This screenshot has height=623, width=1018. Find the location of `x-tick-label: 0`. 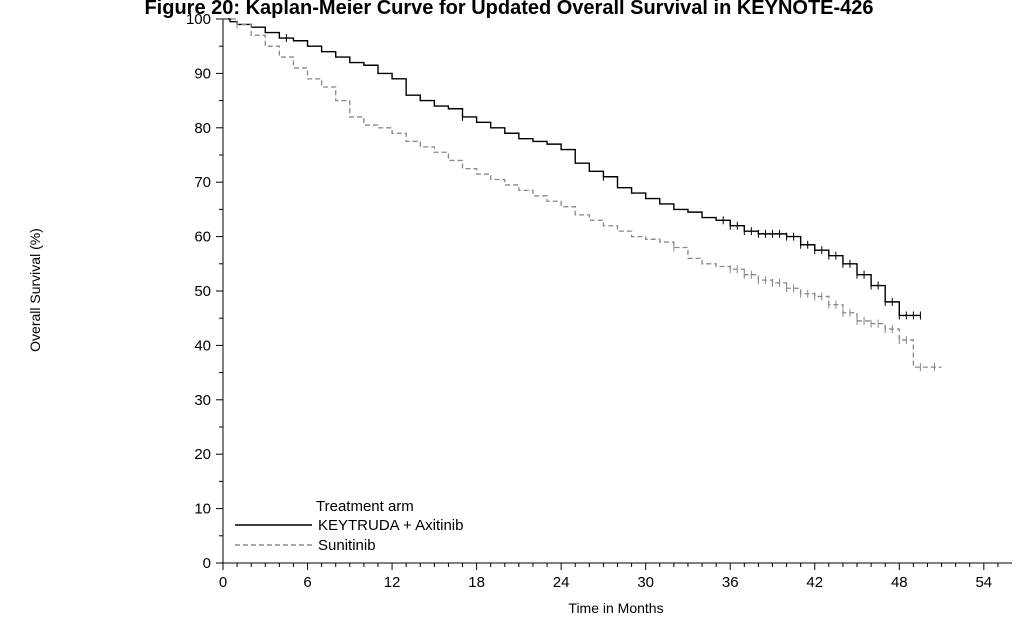

x-tick-label: 0 is located at coordinates (223, 582).